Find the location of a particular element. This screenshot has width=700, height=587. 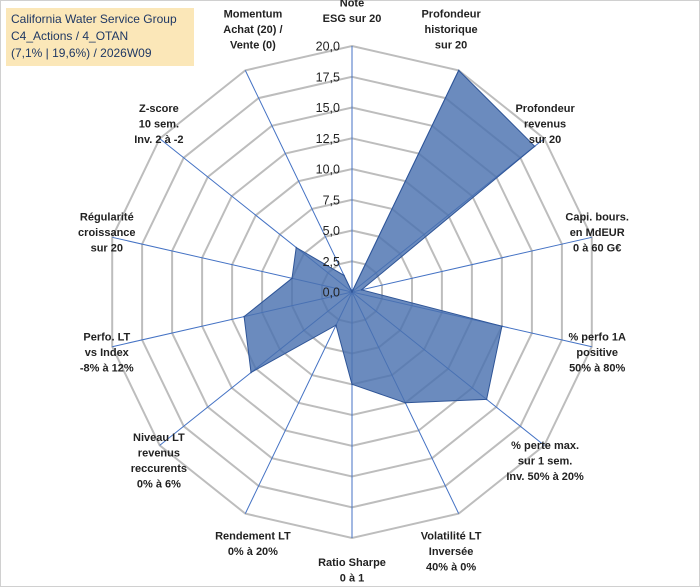

axis-label-line: 0% à 20% is located at coordinates (253, 552).